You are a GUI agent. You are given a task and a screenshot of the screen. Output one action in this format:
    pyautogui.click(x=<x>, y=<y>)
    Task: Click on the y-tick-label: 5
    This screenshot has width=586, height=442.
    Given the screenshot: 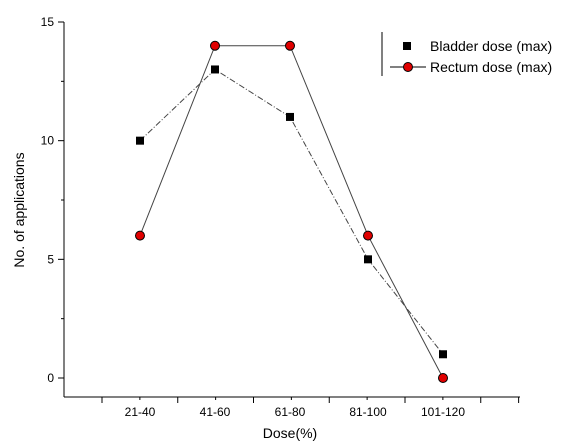 What is the action you would take?
    pyautogui.click(x=50, y=259)
    